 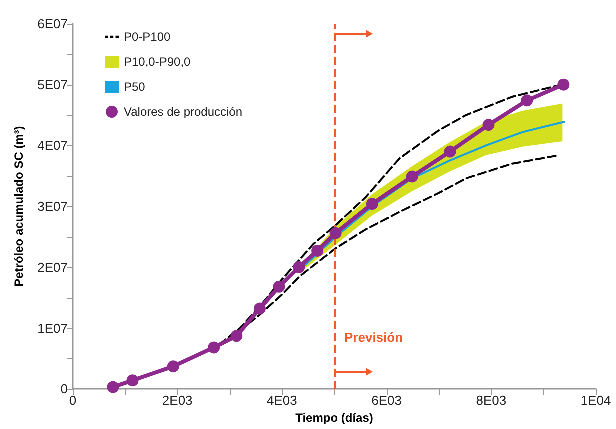 I want to click on y-tick-label: 6E07, so click(x=53, y=24).